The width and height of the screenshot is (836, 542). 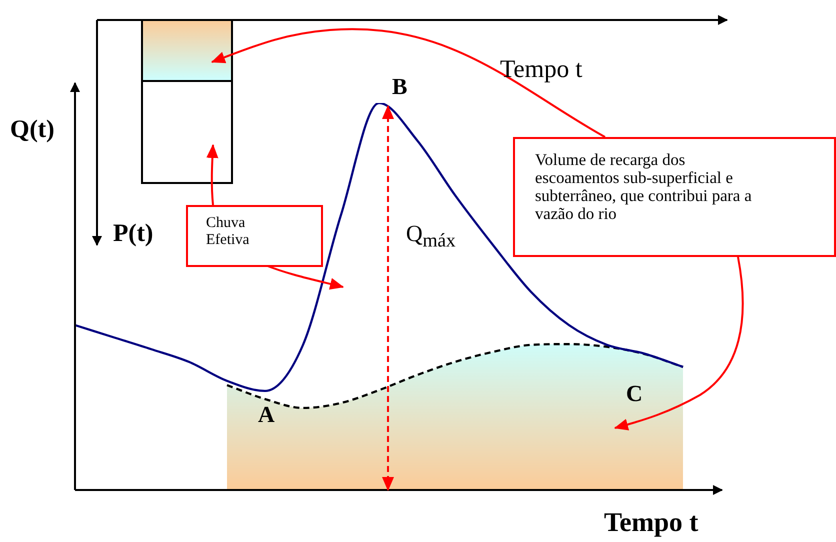 What do you see at coordinates (674, 197) in the screenshot?
I see `callout-box: Volume de recarga dos escoamentos sub-superficial e subterrâneo, que contribui para a vazão do rio` at bounding box center [674, 197].